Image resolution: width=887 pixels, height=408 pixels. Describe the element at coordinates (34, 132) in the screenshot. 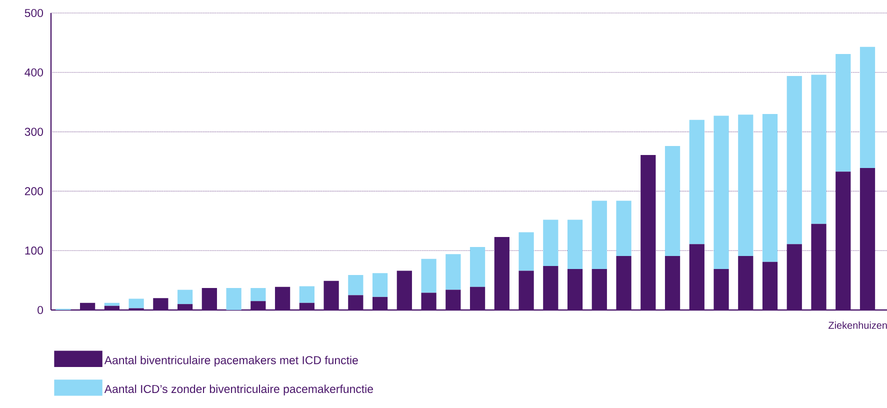

I see `y-tick-label: 300` at that location.